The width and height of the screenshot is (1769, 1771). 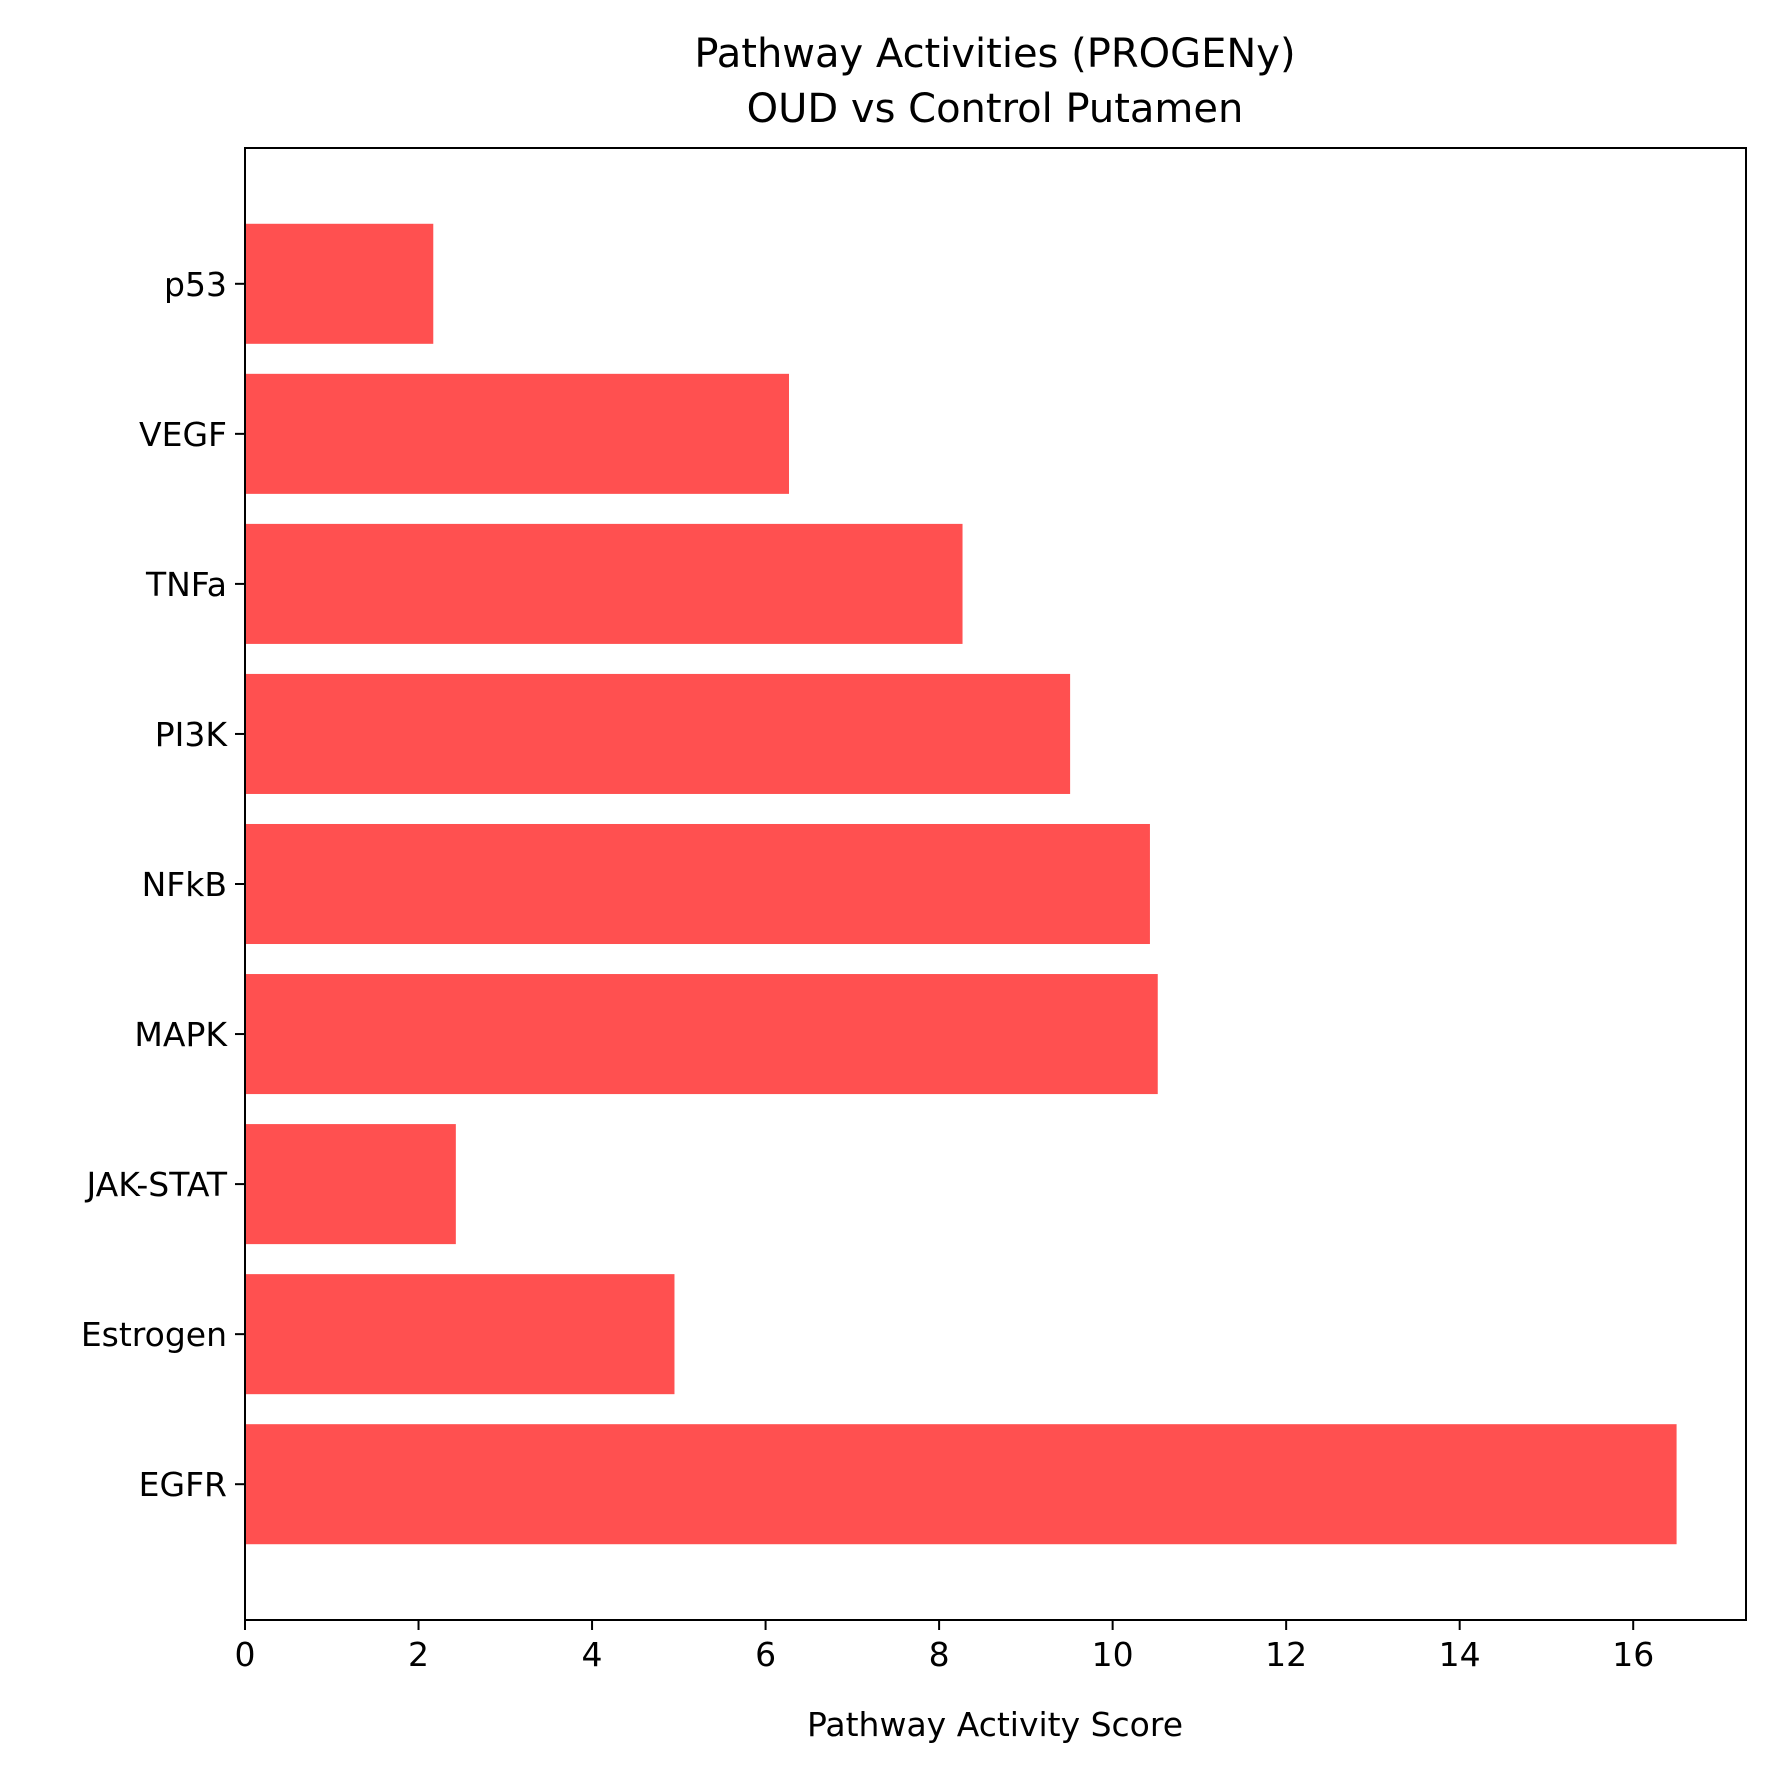 I want to click on chart-subtitle: OUD vs Control Putamen, so click(x=995, y=109).